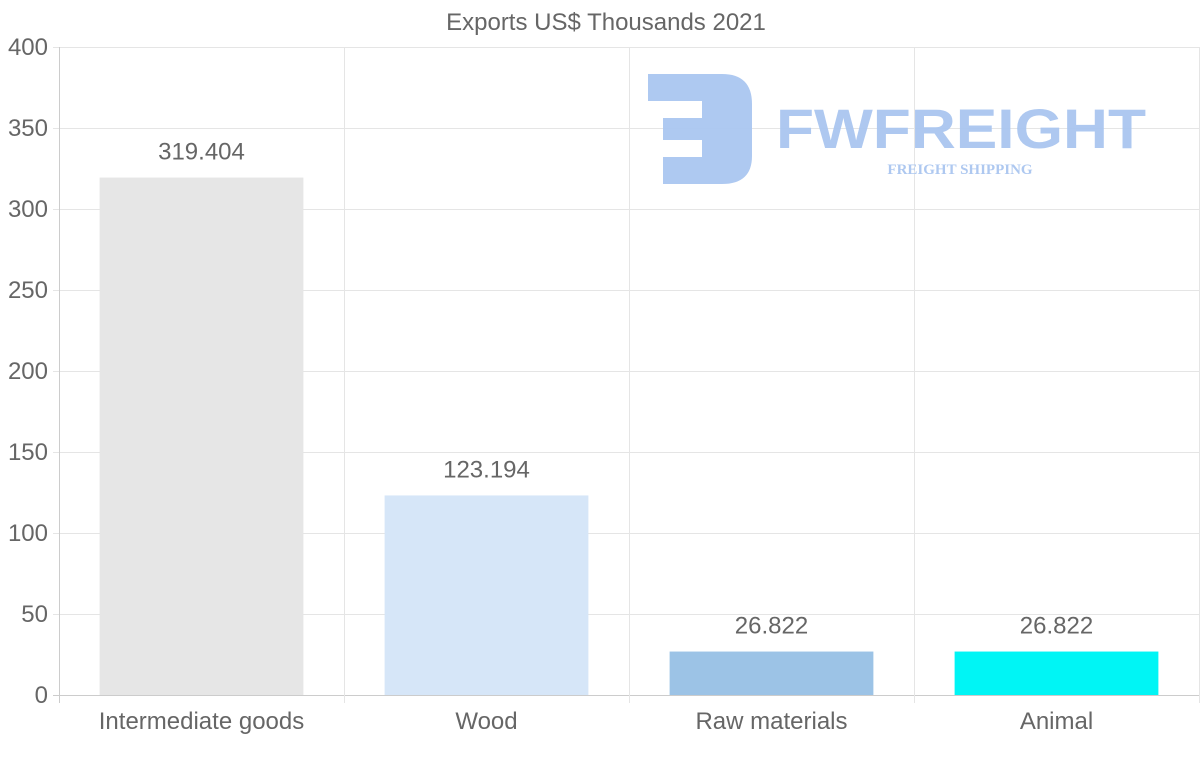  I want to click on y-tick-label: 150, so click(28, 452).